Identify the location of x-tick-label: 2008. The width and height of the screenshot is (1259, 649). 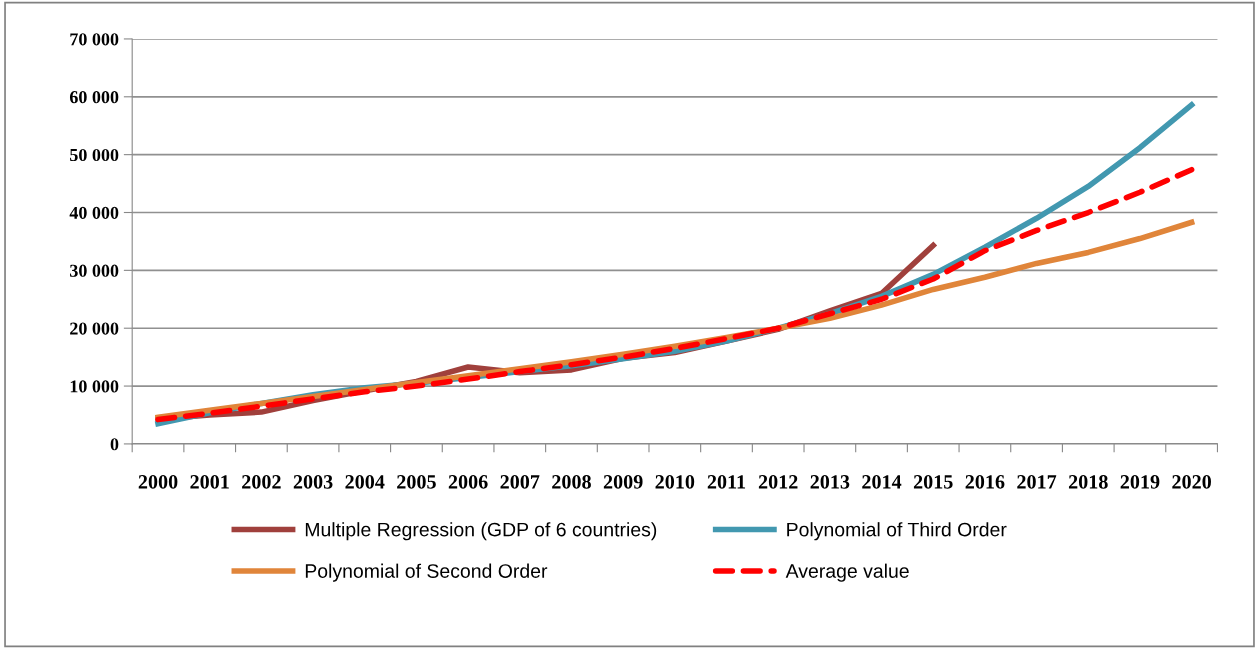
(571, 482).